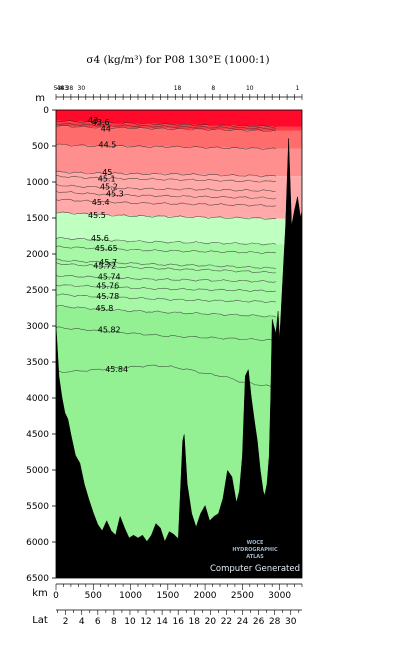 This screenshot has width=400, height=650. I want to click on isopycnal-label: 43, so click(93, 120).